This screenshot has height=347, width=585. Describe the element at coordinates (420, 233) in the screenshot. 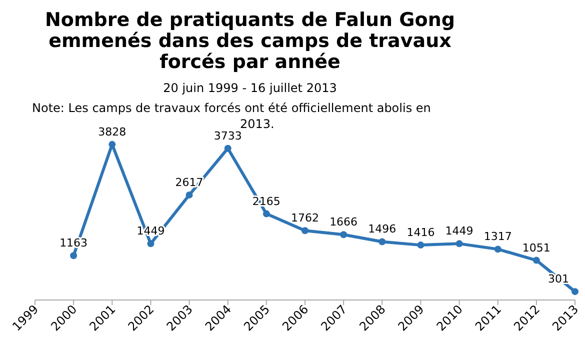

I see `data-label: 1416` at that location.